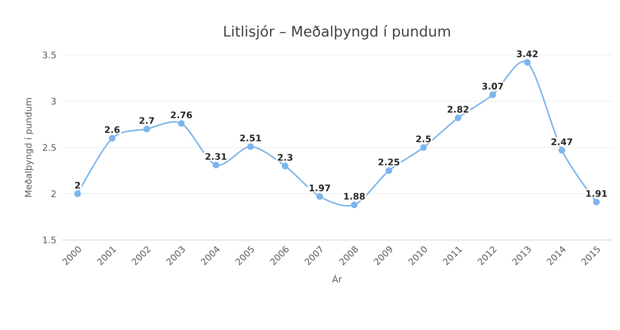 This screenshot has width=620, height=330. I want to click on data-label: 2.3, so click(285, 157).